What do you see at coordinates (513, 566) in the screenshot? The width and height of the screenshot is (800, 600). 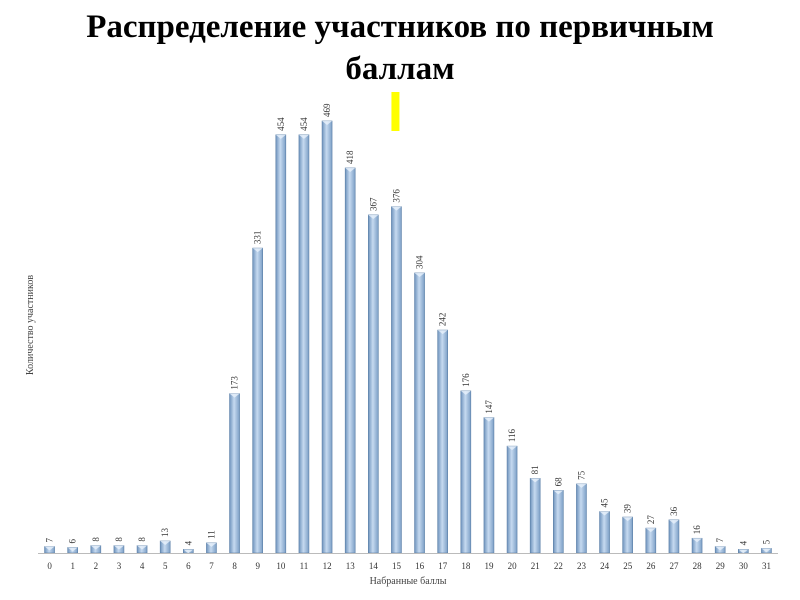 I see `x-tick-label-20: 20` at bounding box center [513, 566].